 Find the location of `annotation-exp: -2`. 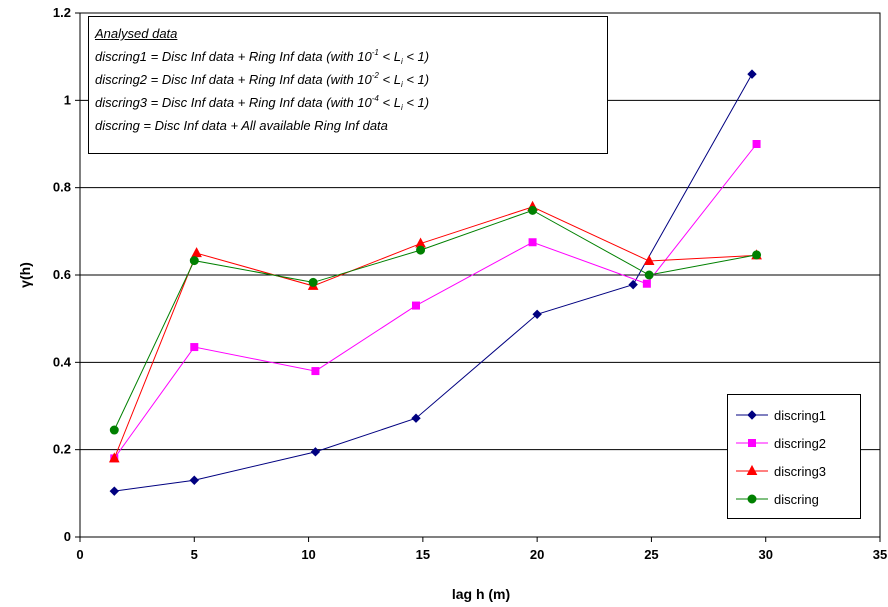

annotation-exp: -2 is located at coordinates (375, 75).